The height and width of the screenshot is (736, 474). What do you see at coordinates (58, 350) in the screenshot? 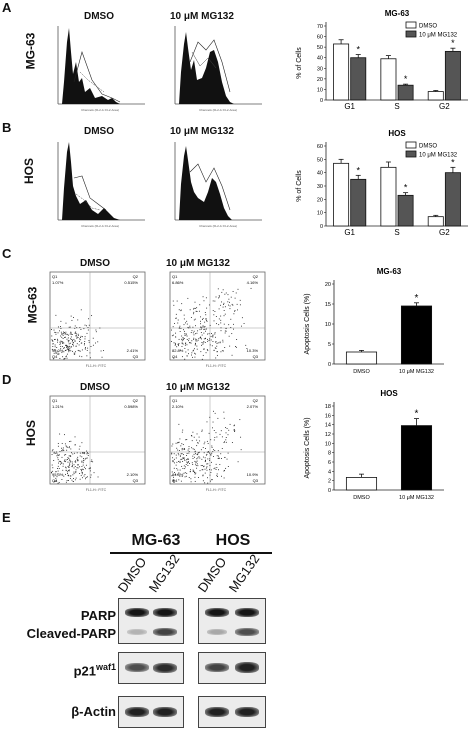
I see `quadrant-value-c-dmso-q4: 96.0%` at bounding box center [58, 350].